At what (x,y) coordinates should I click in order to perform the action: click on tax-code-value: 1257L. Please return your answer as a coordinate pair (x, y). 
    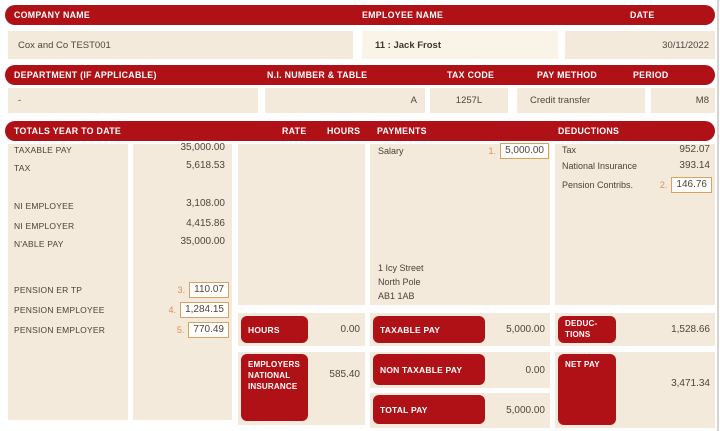
    Looking at the image, I should click on (469, 100).